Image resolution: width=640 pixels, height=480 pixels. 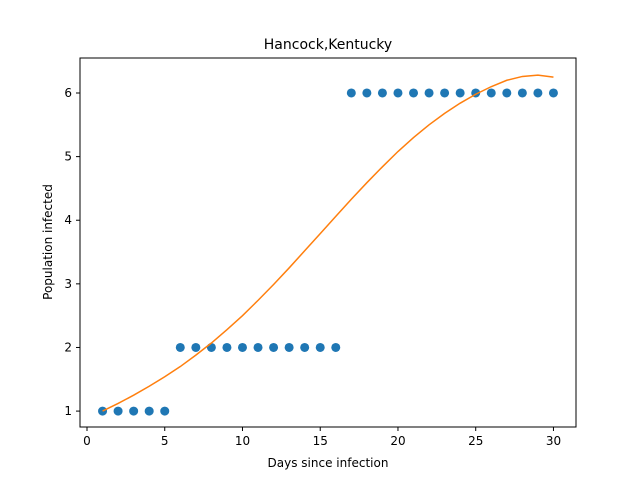 What do you see at coordinates (48, 242) in the screenshot?
I see `y-axis-label: Population infected` at bounding box center [48, 242].